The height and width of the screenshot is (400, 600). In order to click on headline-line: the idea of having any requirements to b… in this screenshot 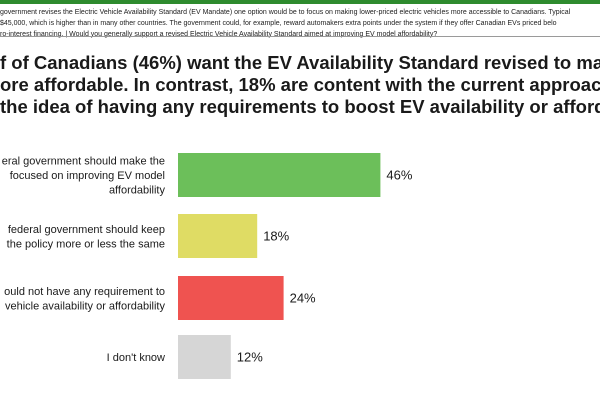, I will do `click(300, 106)`.